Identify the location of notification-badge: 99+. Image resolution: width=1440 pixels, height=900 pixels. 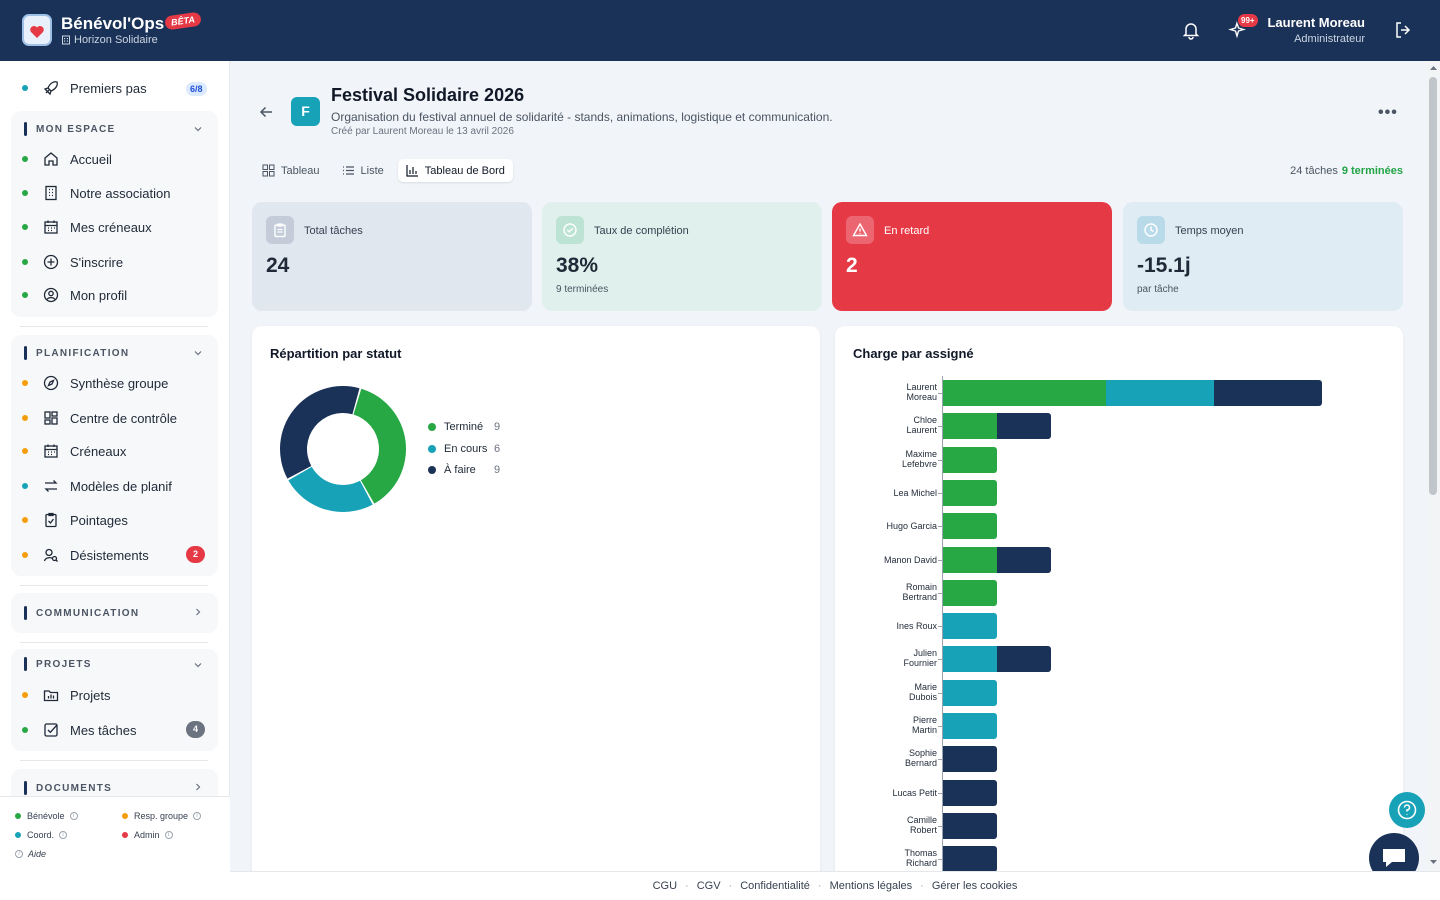
(1248, 20).